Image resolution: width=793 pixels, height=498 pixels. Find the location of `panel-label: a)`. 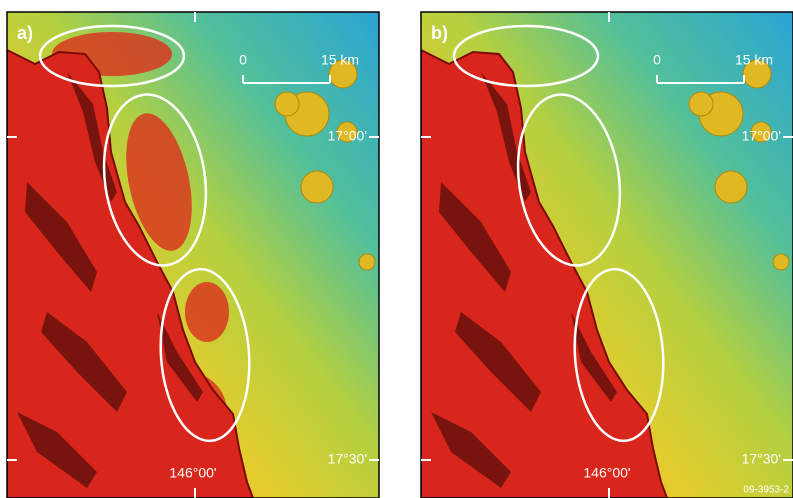

panel-label: a) is located at coordinates (25, 33).